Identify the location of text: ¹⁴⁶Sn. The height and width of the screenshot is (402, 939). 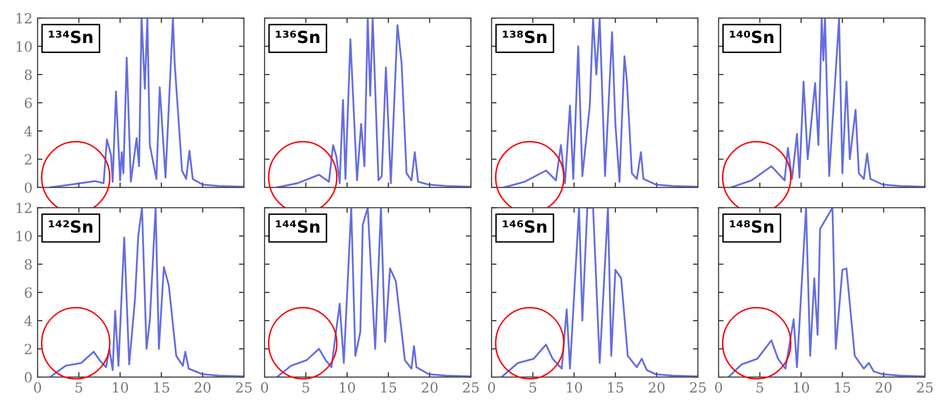
(524, 226).